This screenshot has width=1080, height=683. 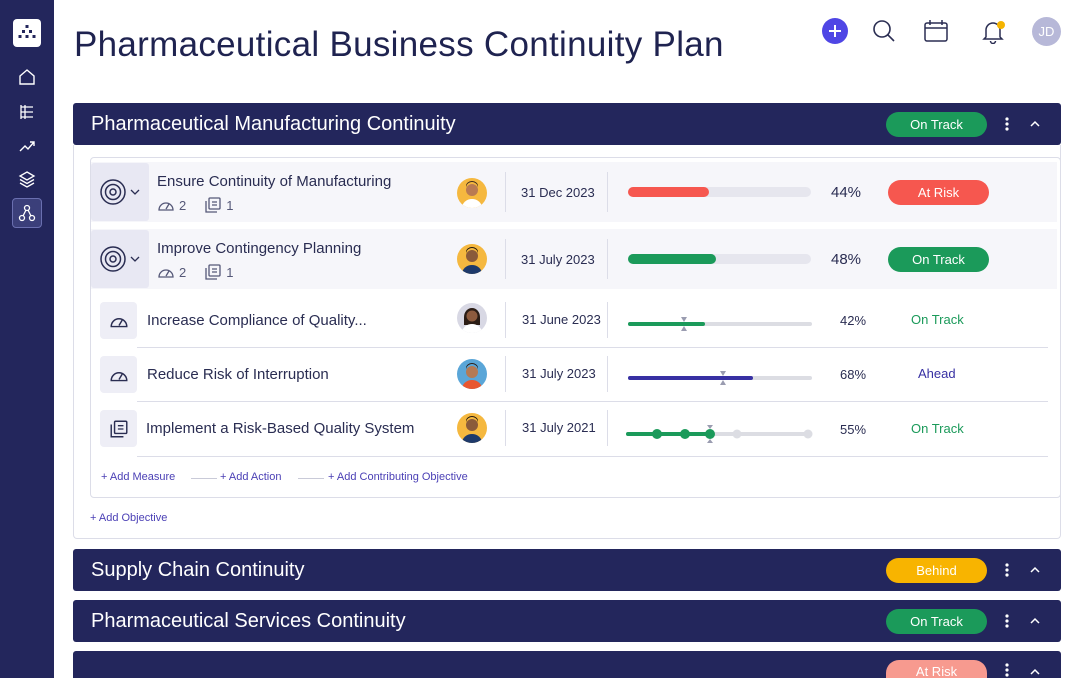 I want to click on add-objective-link: + Add Objective, so click(x=129, y=518).